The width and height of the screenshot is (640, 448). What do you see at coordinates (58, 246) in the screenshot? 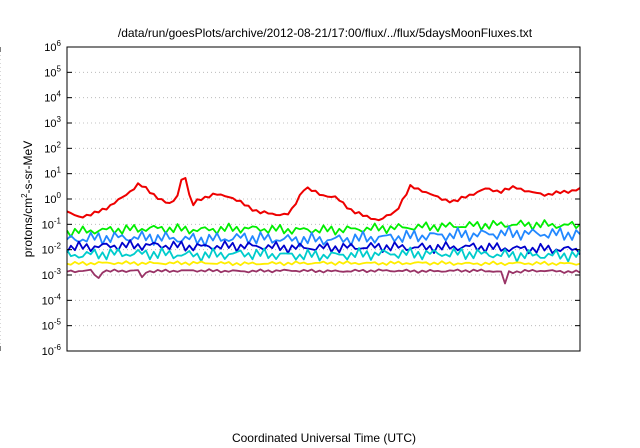
I see `y-tick-exp: -2` at bounding box center [58, 246].